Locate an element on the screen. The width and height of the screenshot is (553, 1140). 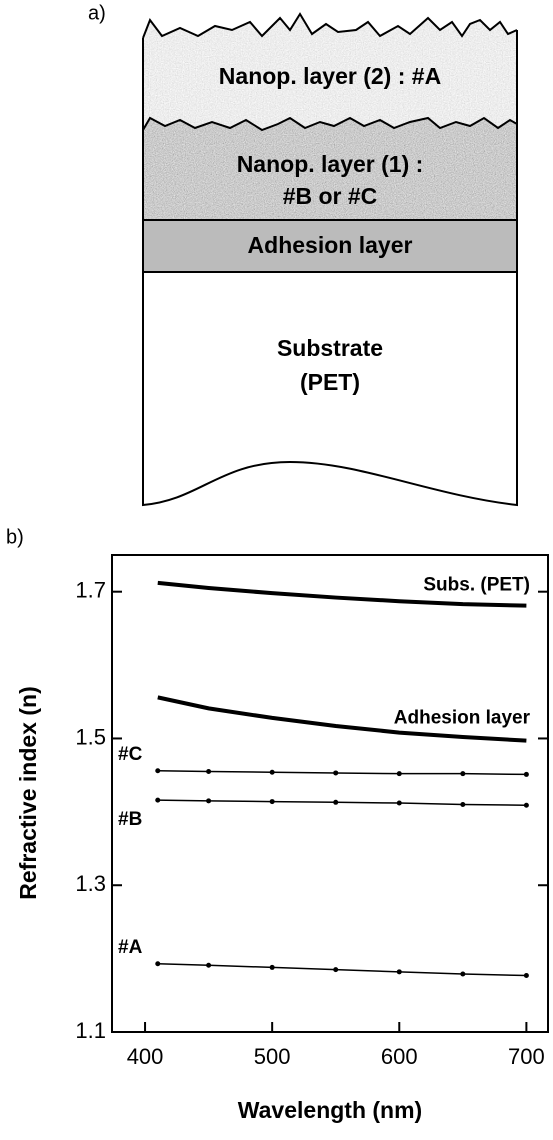
y-axis-label: Refractive index (n) is located at coordinates (28, 792).